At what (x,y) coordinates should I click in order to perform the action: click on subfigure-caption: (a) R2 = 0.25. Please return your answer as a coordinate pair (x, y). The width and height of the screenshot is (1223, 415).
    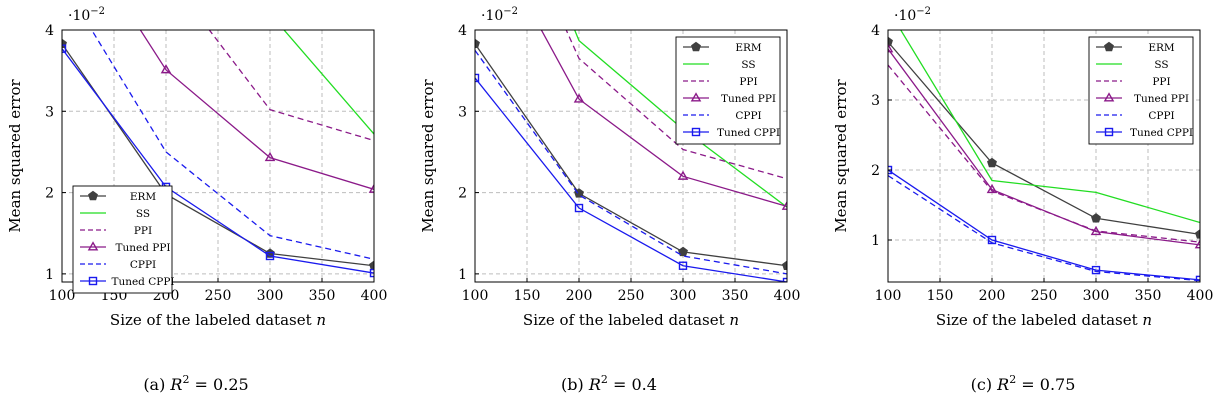
    Looking at the image, I should click on (195, 383).